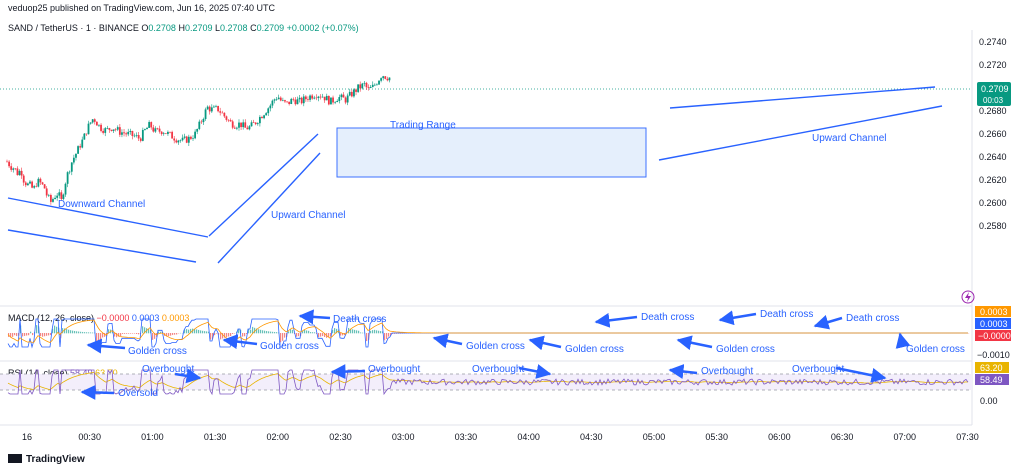  What do you see at coordinates (348, 372) in the screenshot?
I see `overbought-2-arrow` at bounding box center [348, 372].